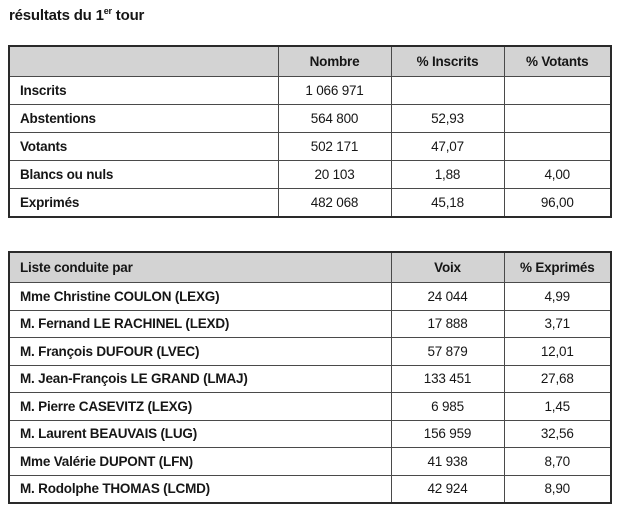  I want to click on cell-voix: 6 985, so click(447, 406).